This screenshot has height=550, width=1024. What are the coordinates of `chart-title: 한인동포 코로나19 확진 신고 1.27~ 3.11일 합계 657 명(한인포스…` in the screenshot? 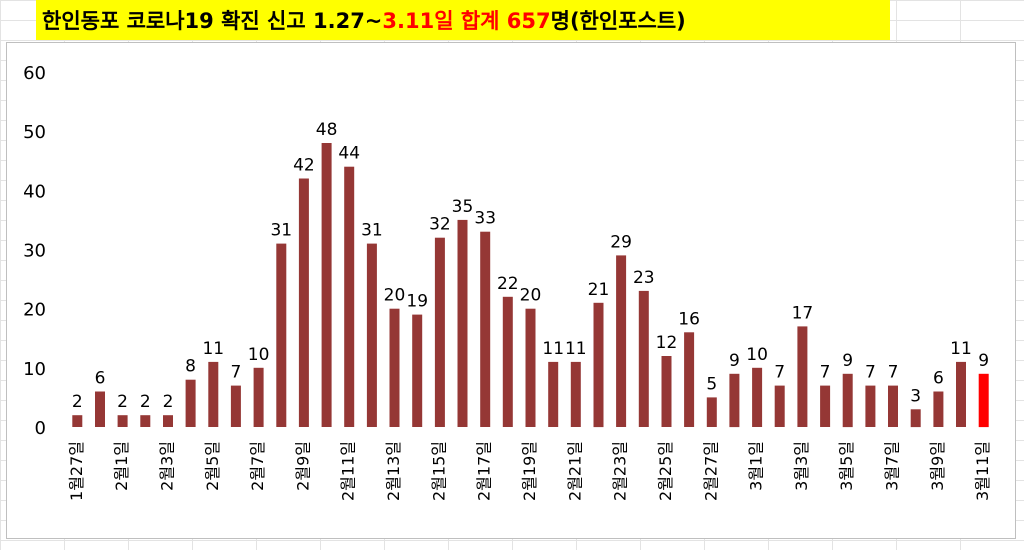 It's located at (463, 20).